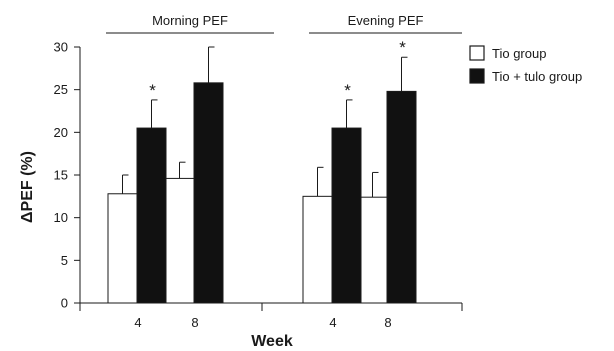  What do you see at coordinates (386, 20) in the screenshot?
I see `group-label: Evening PEF` at bounding box center [386, 20].